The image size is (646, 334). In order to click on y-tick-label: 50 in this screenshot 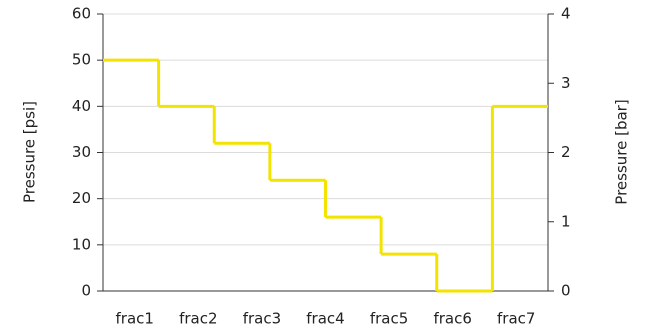, I will do `click(81, 60)`.